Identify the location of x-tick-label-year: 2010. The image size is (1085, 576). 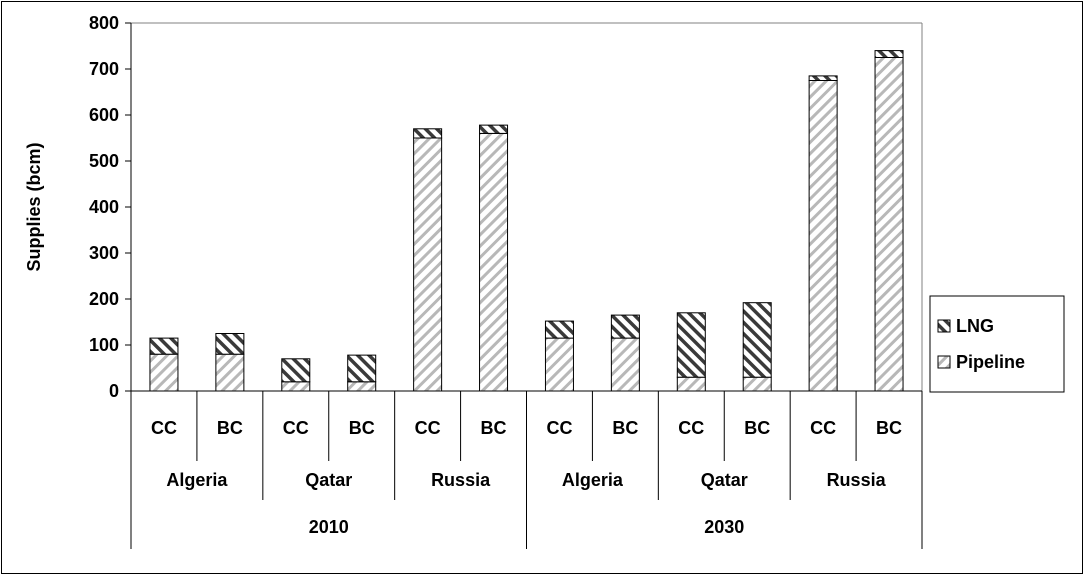
(329, 527).